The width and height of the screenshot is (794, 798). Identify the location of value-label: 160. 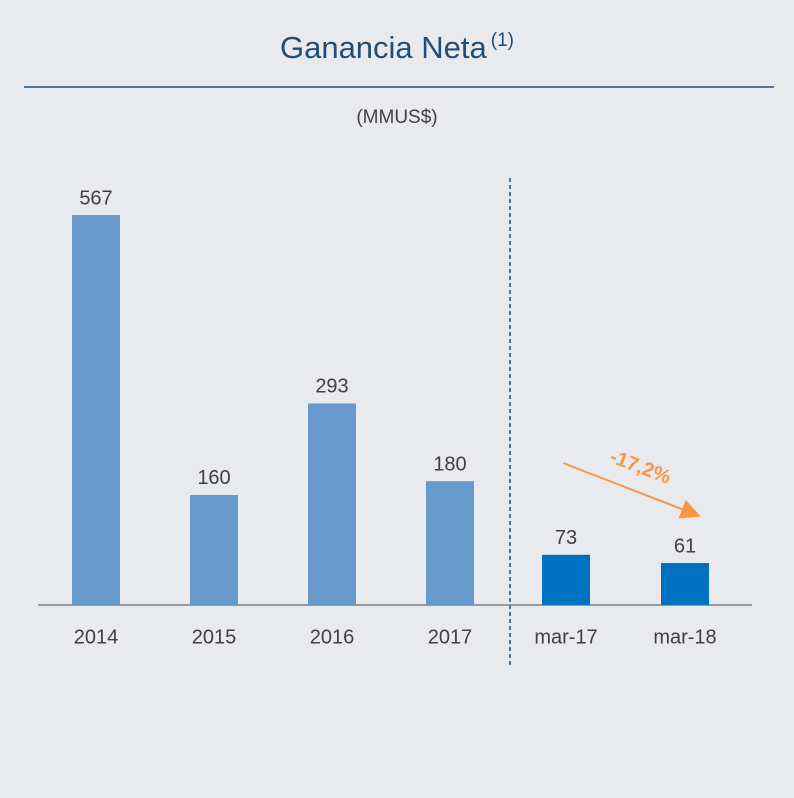
(213, 478).